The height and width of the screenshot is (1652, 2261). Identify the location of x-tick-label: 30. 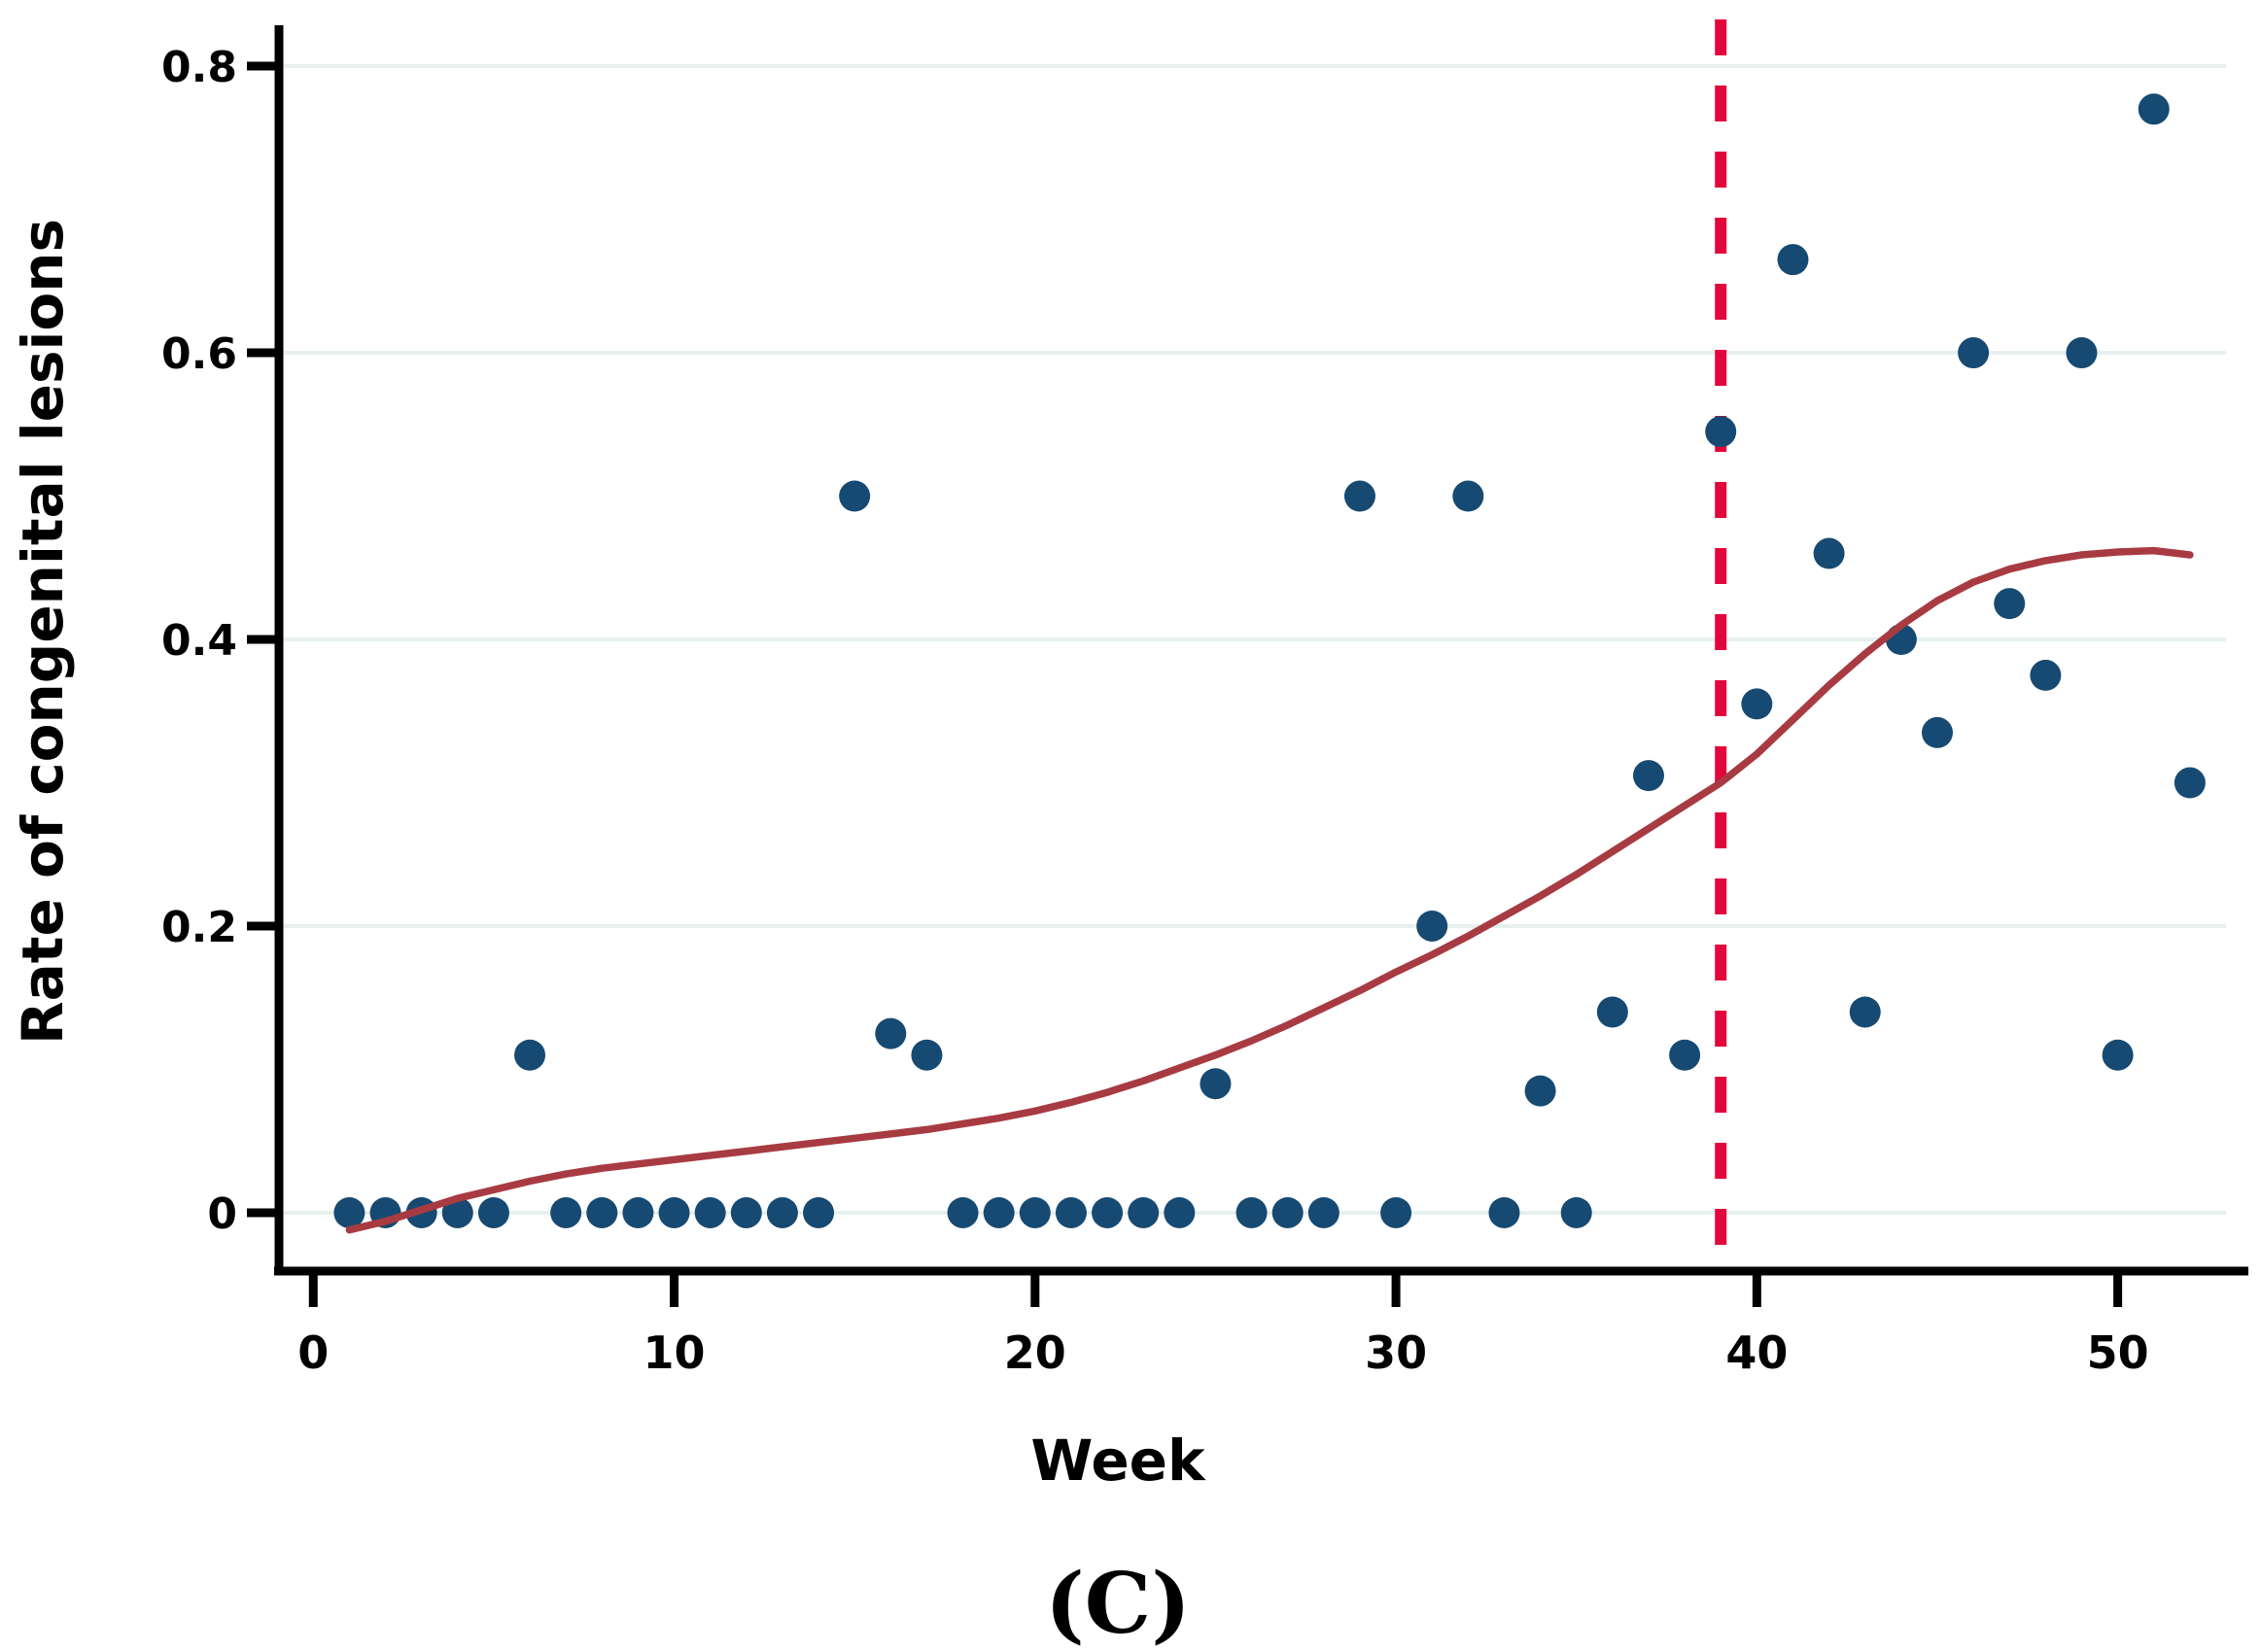
(1396, 1352).